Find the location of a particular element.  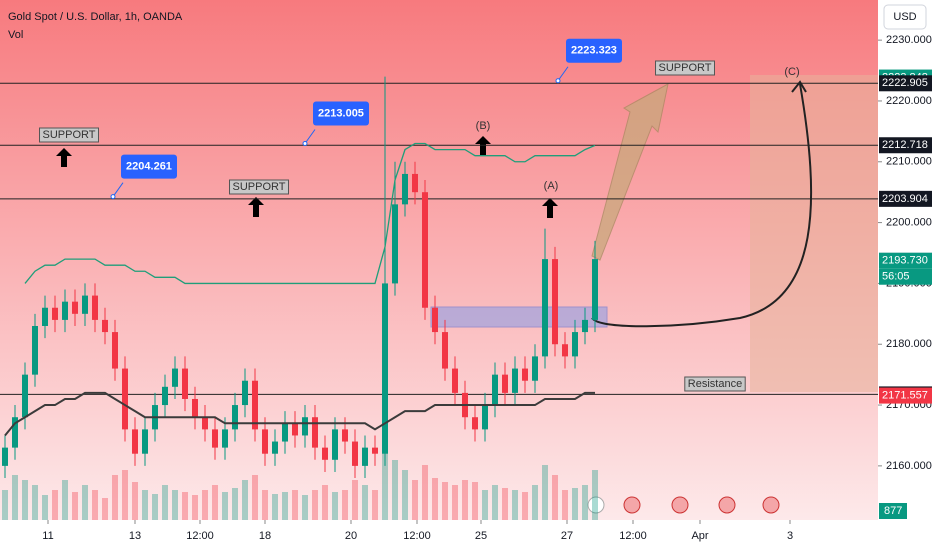

time-axis is located at coordinates (439, 535).